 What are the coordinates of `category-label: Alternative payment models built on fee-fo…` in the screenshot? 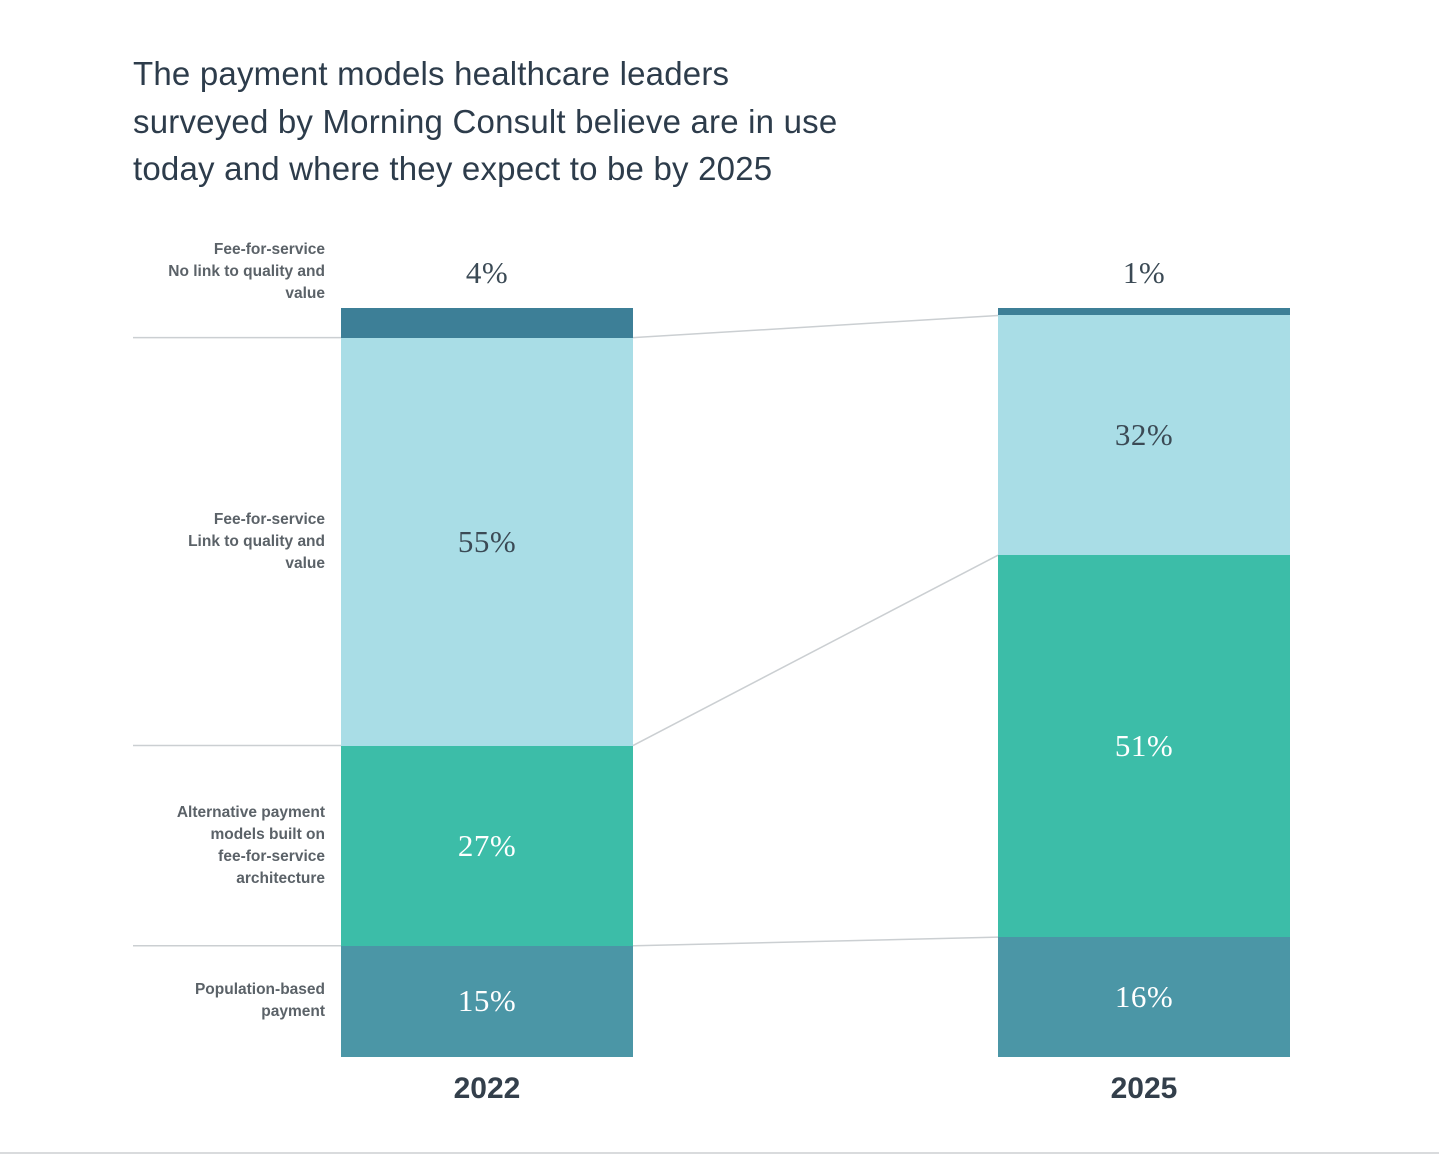 It's located at (250, 845).